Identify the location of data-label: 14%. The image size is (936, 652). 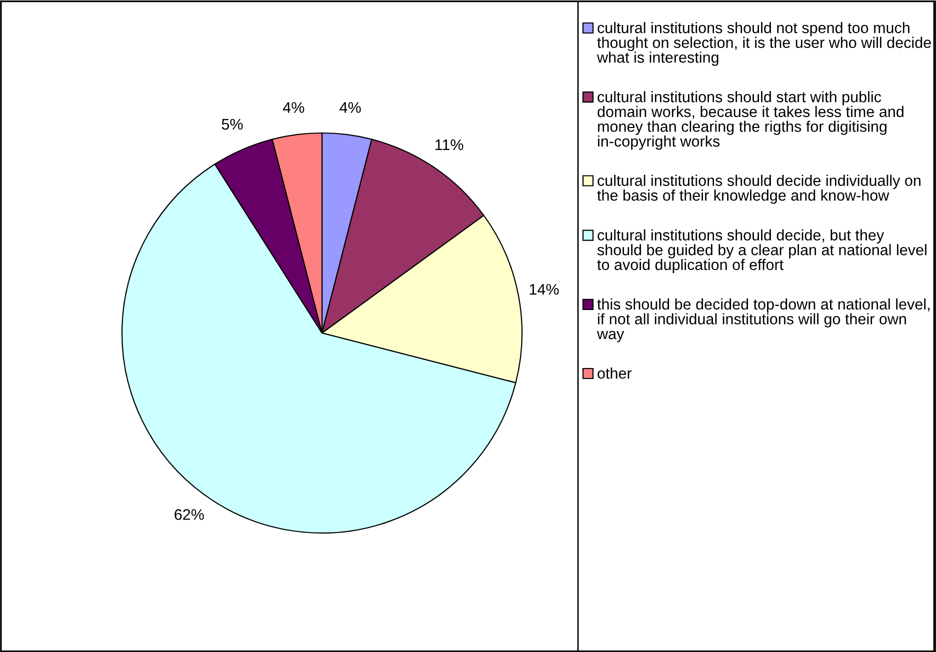
(544, 289).